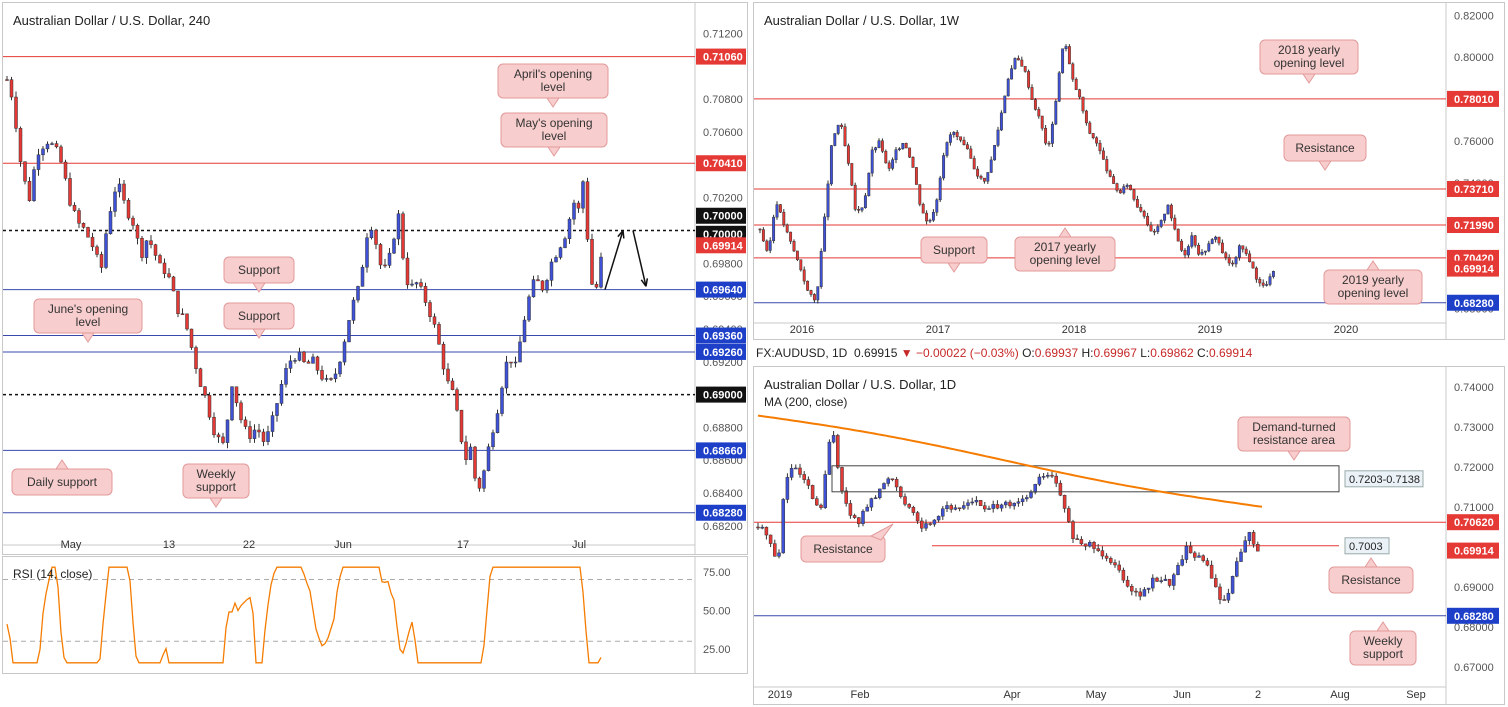 The image size is (1508, 707). Describe the element at coordinates (1367, 546) in the screenshot. I see `level-label-box` at that location.